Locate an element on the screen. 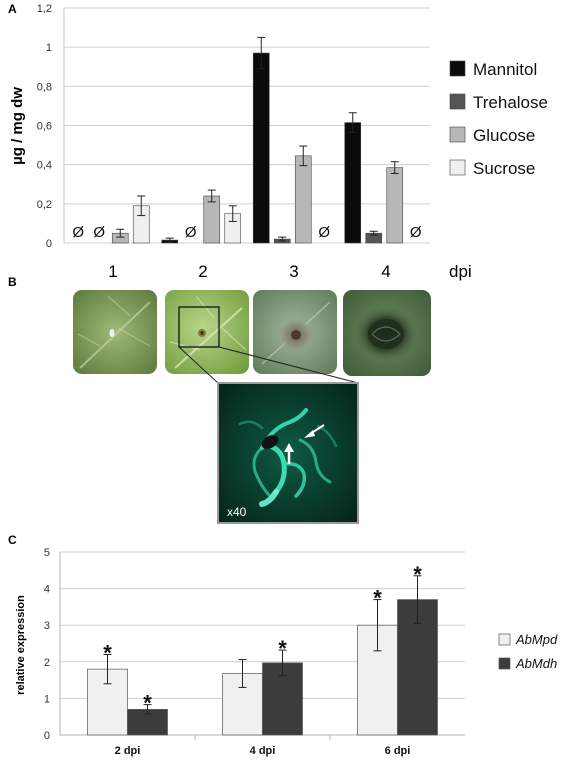 This screenshot has height=760, width=570. error-bar-abmpd-4-dpi is located at coordinates (242, 673).